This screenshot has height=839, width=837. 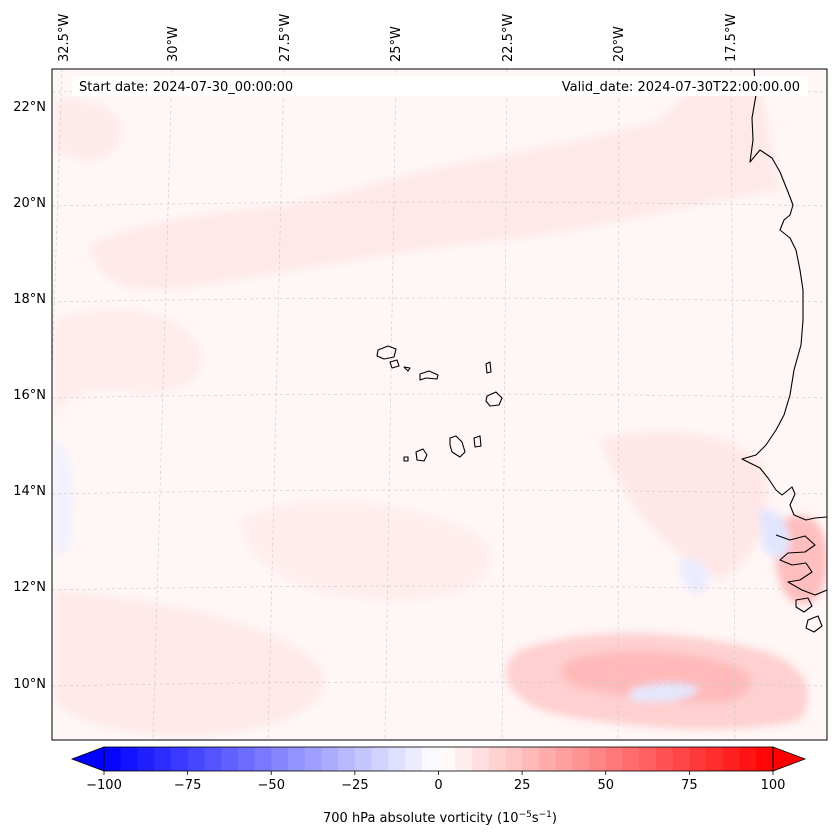 What do you see at coordinates (775, 534) in the screenshot?
I see `negative-vorticity-coast` at bounding box center [775, 534].